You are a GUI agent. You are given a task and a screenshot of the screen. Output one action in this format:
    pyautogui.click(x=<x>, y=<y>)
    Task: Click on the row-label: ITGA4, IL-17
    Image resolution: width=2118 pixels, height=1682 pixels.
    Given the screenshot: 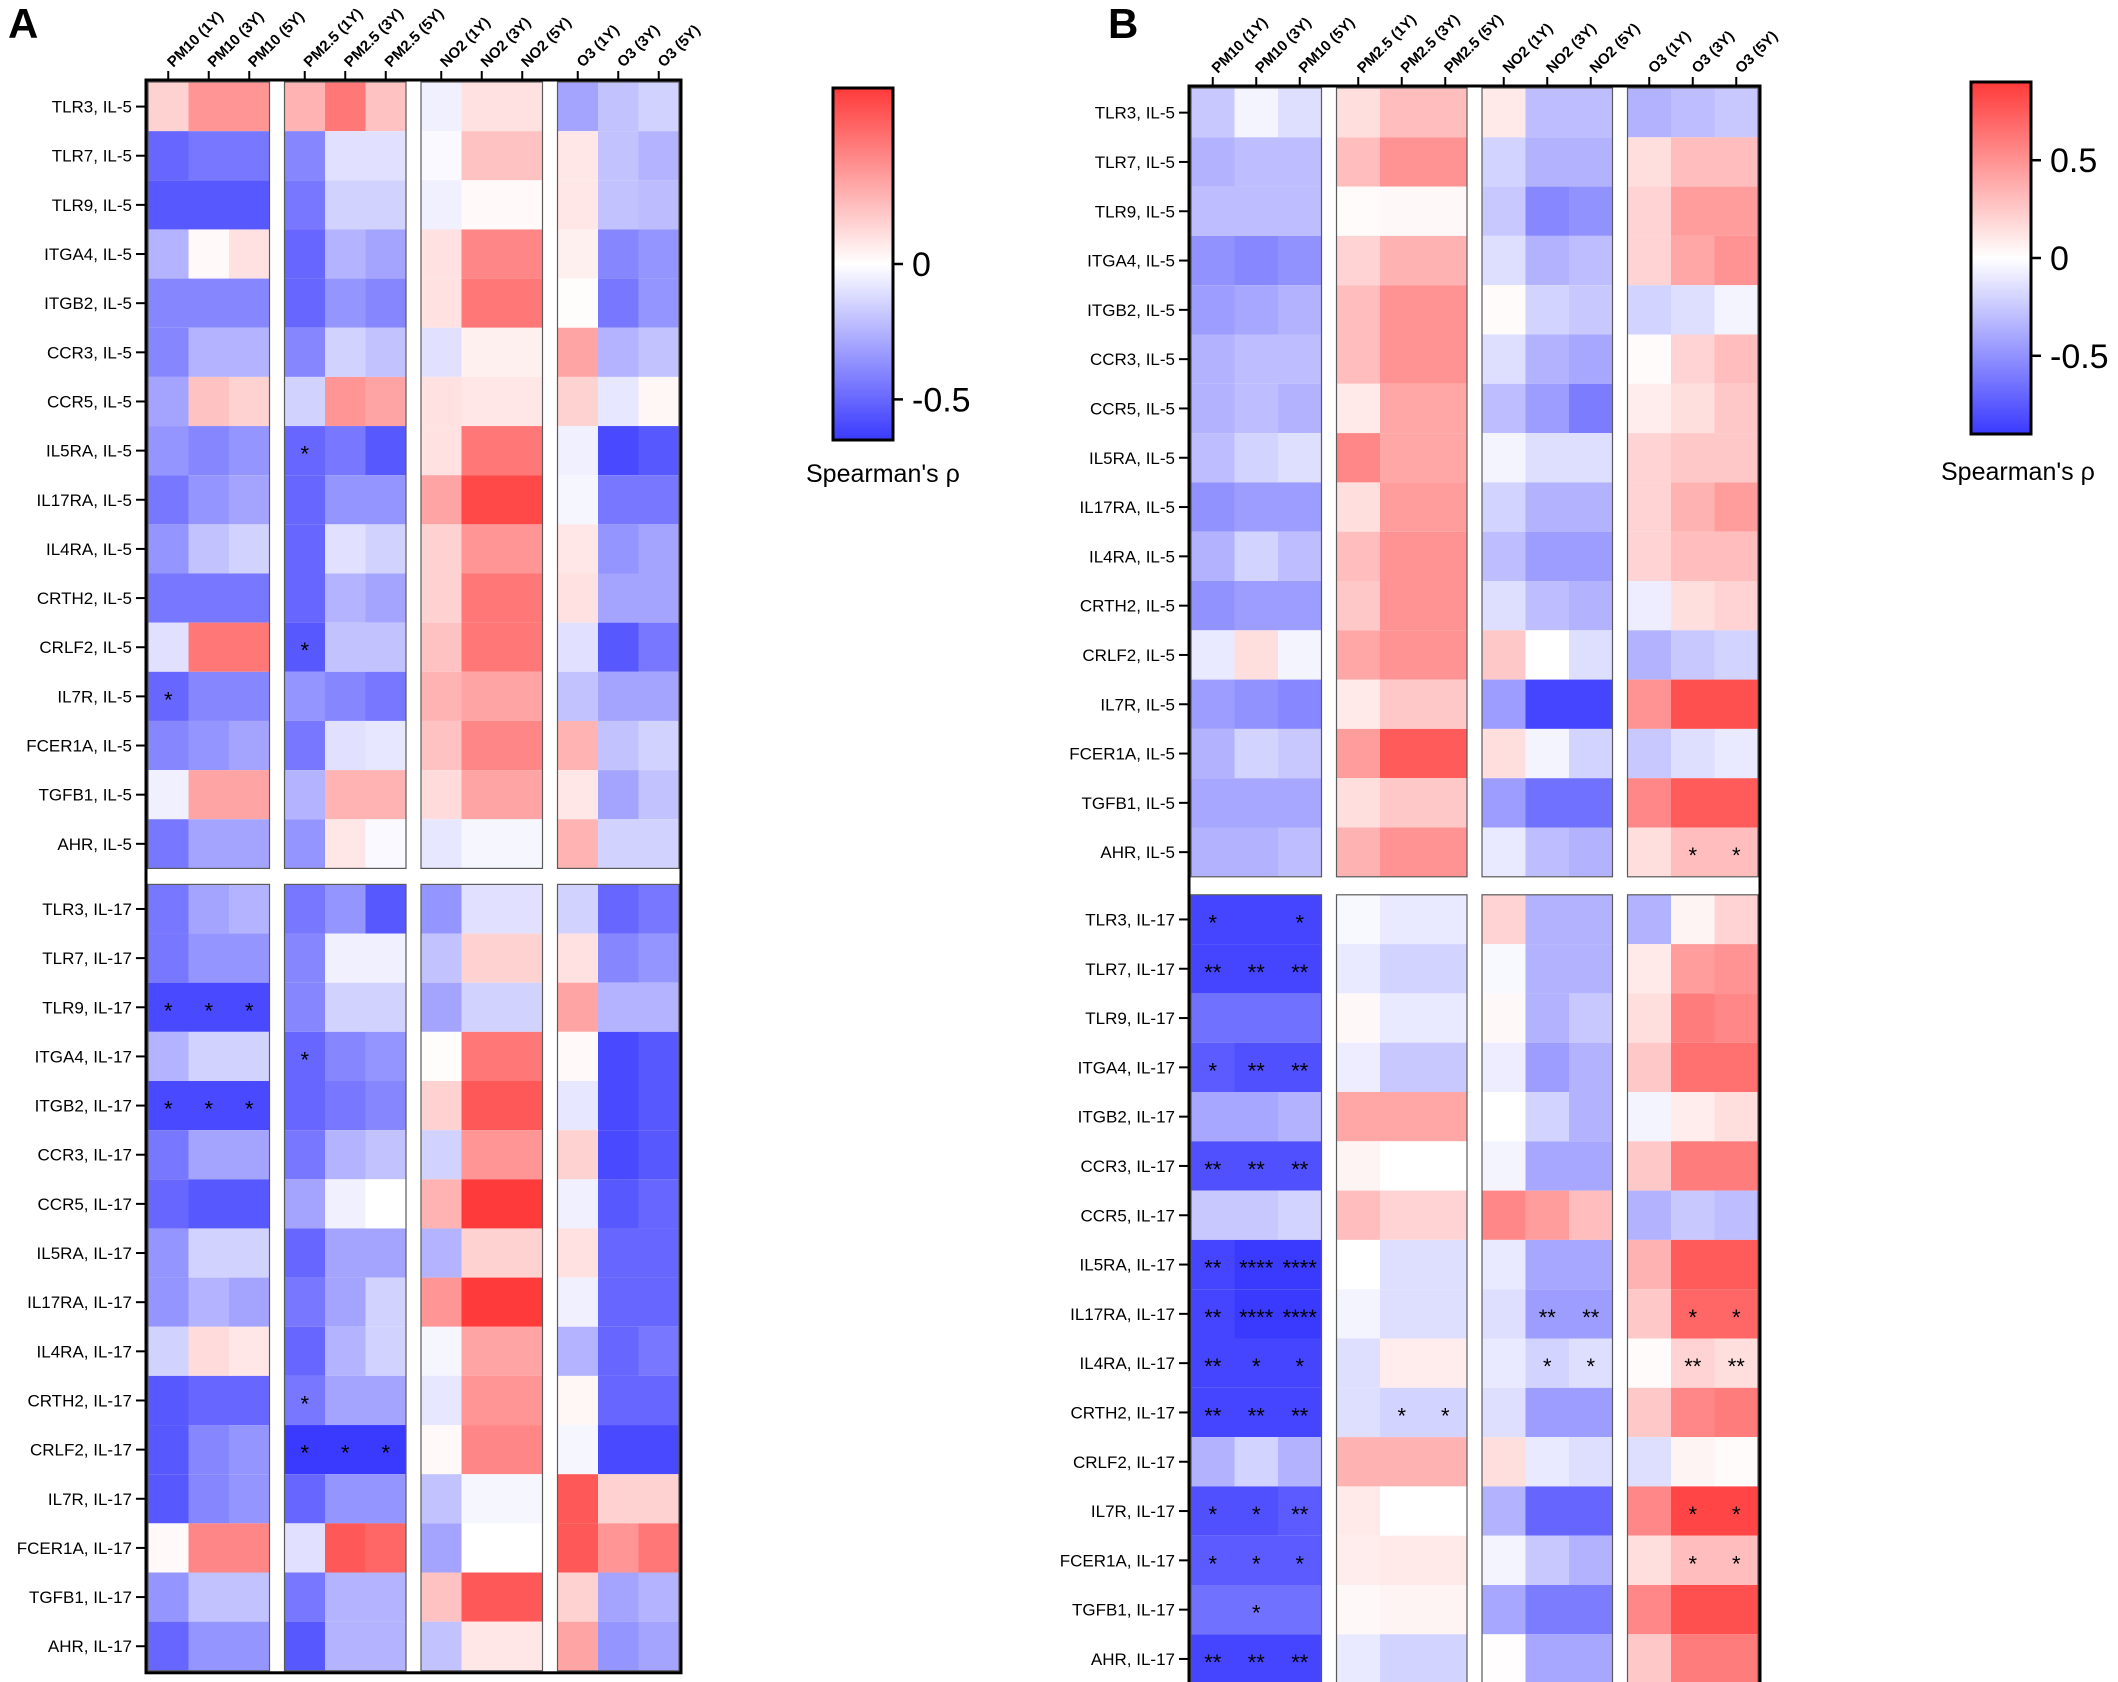 What is the action you would take?
    pyautogui.click(x=1126, y=1067)
    